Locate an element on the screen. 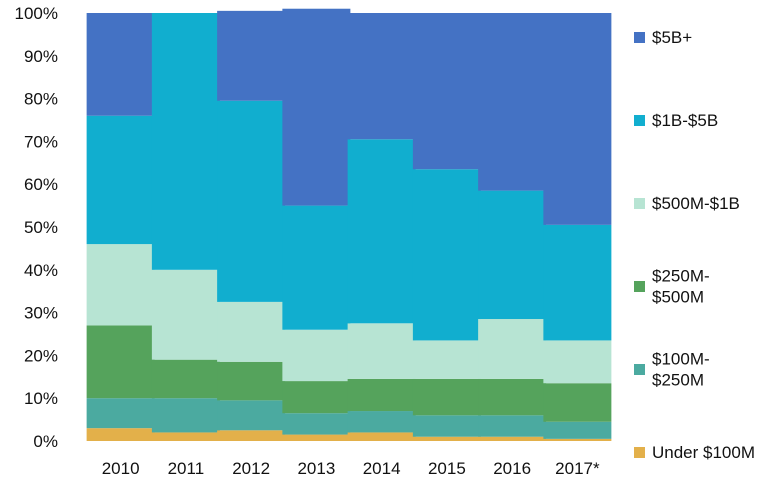  legend-label: $5B+ is located at coordinates (672, 37).